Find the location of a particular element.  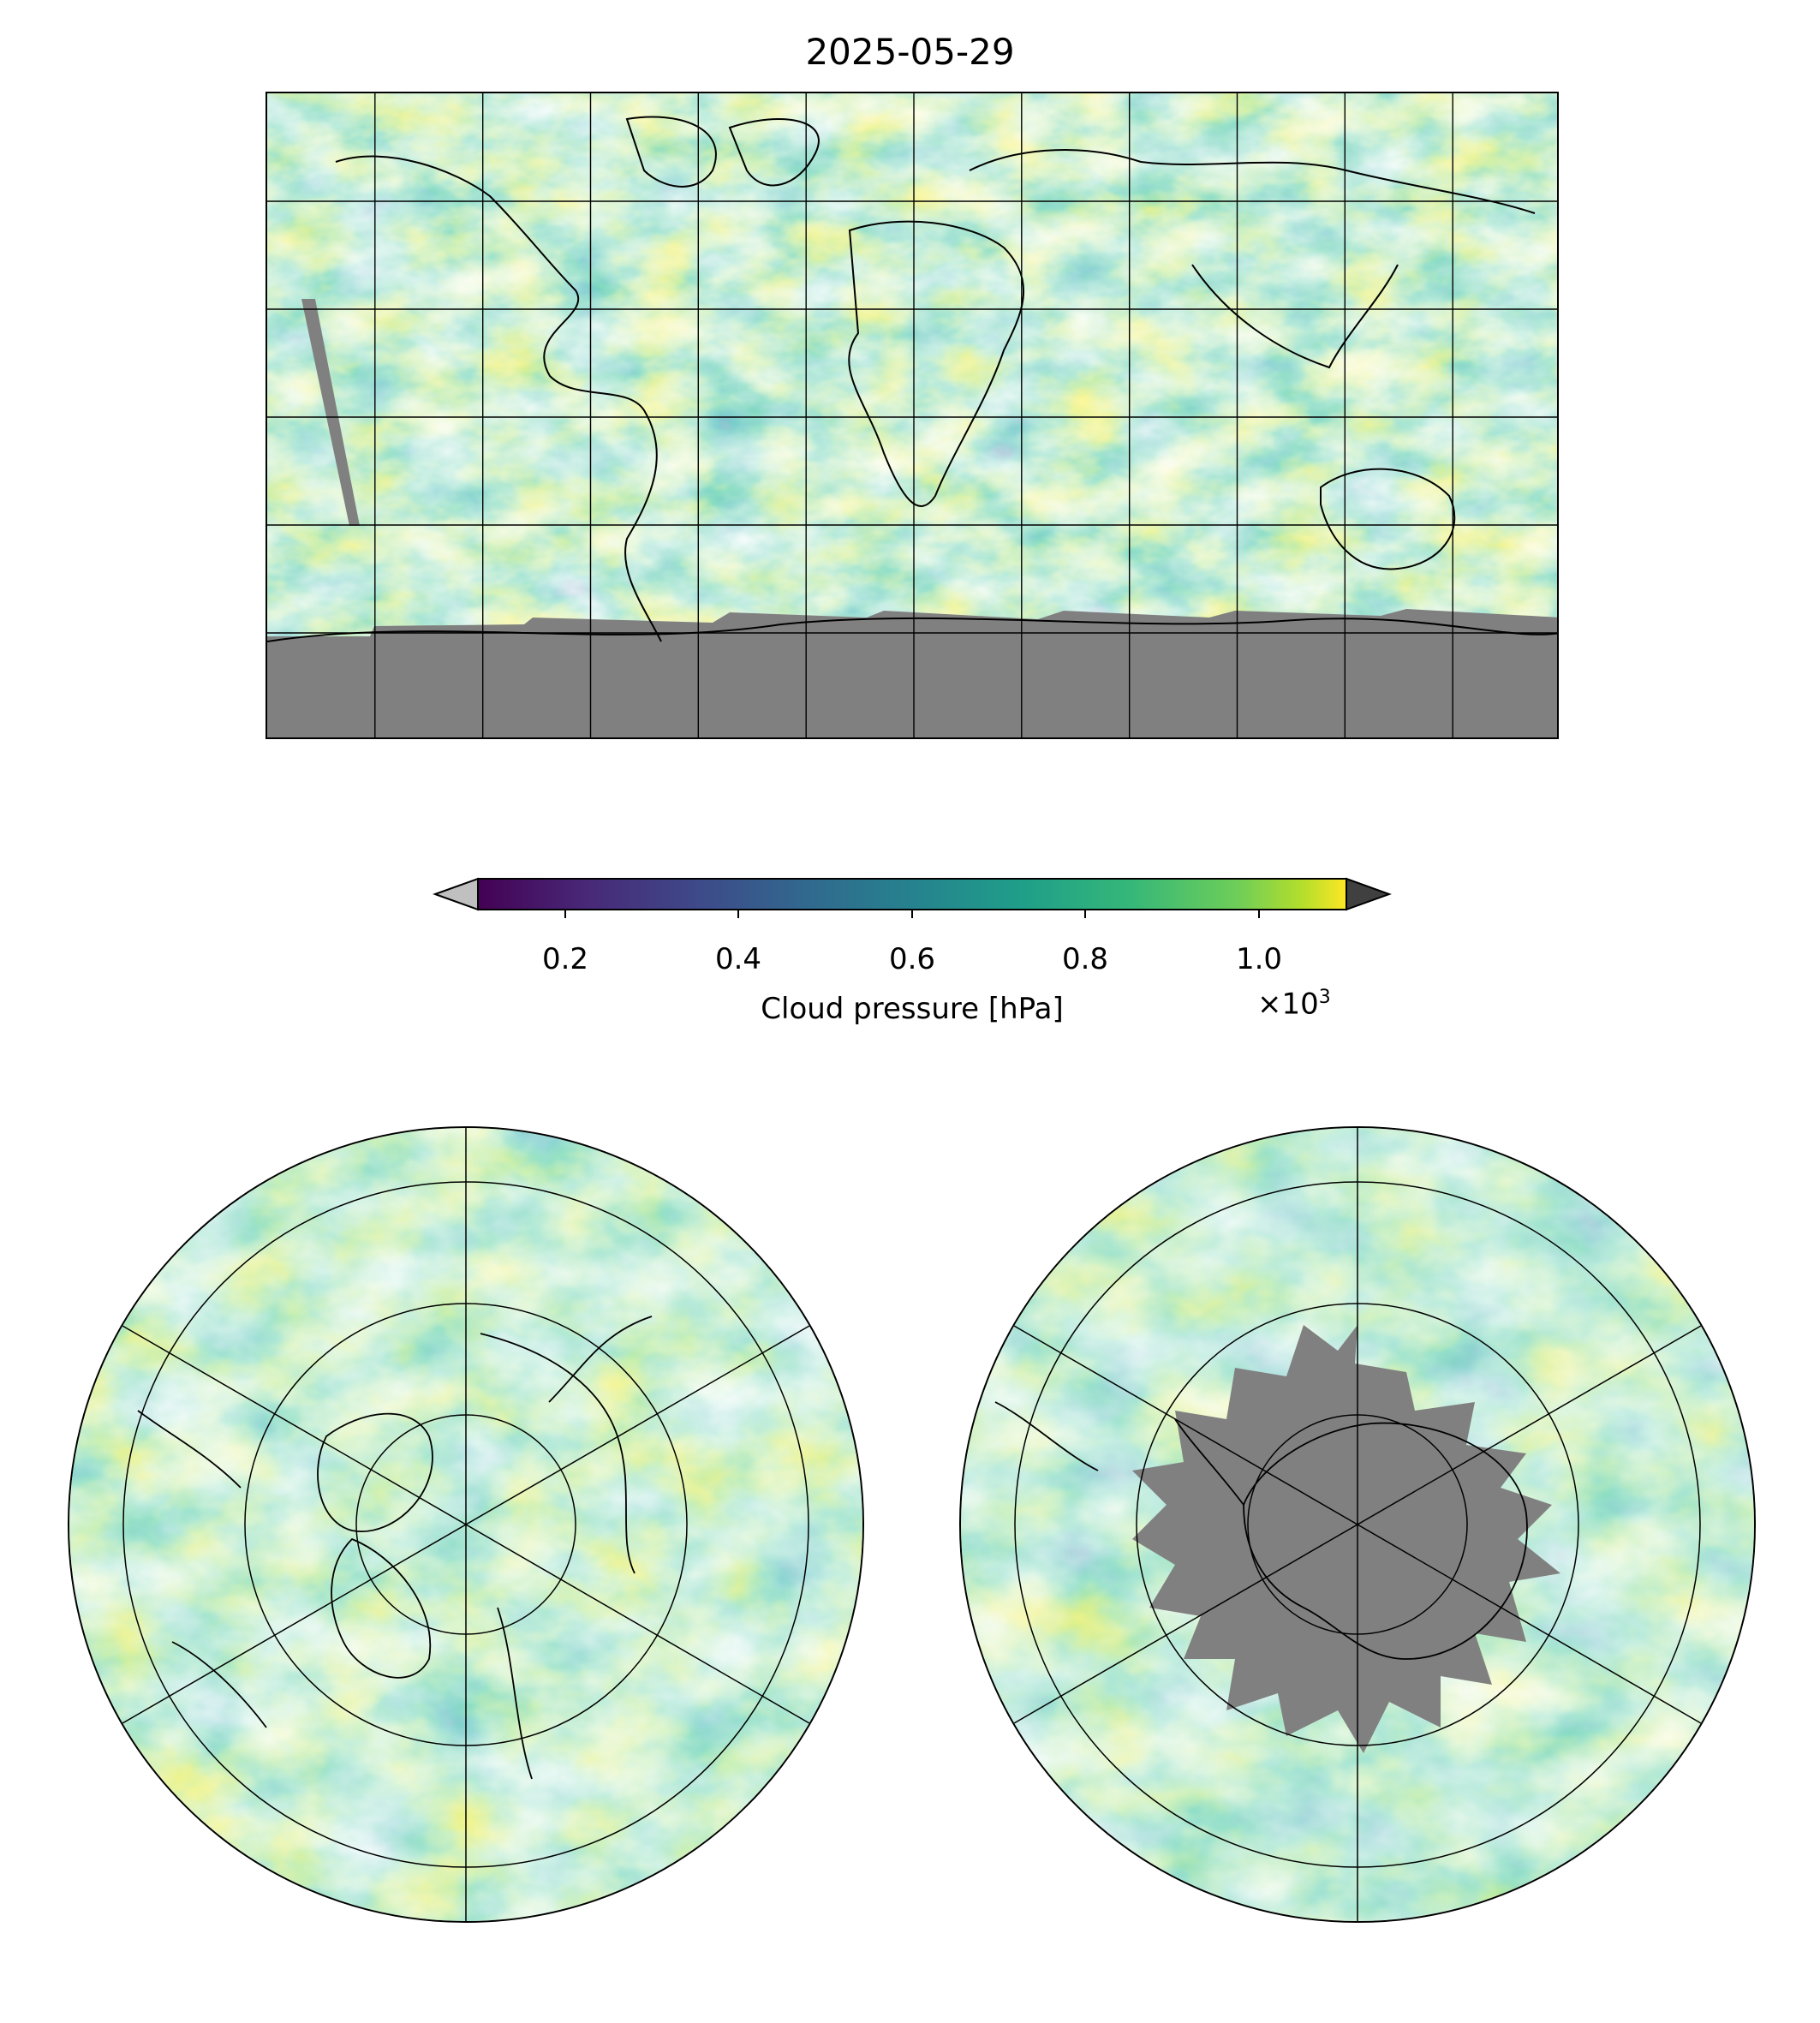

colorbar-tick-label: 0.2 is located at coordinates (565, 959).